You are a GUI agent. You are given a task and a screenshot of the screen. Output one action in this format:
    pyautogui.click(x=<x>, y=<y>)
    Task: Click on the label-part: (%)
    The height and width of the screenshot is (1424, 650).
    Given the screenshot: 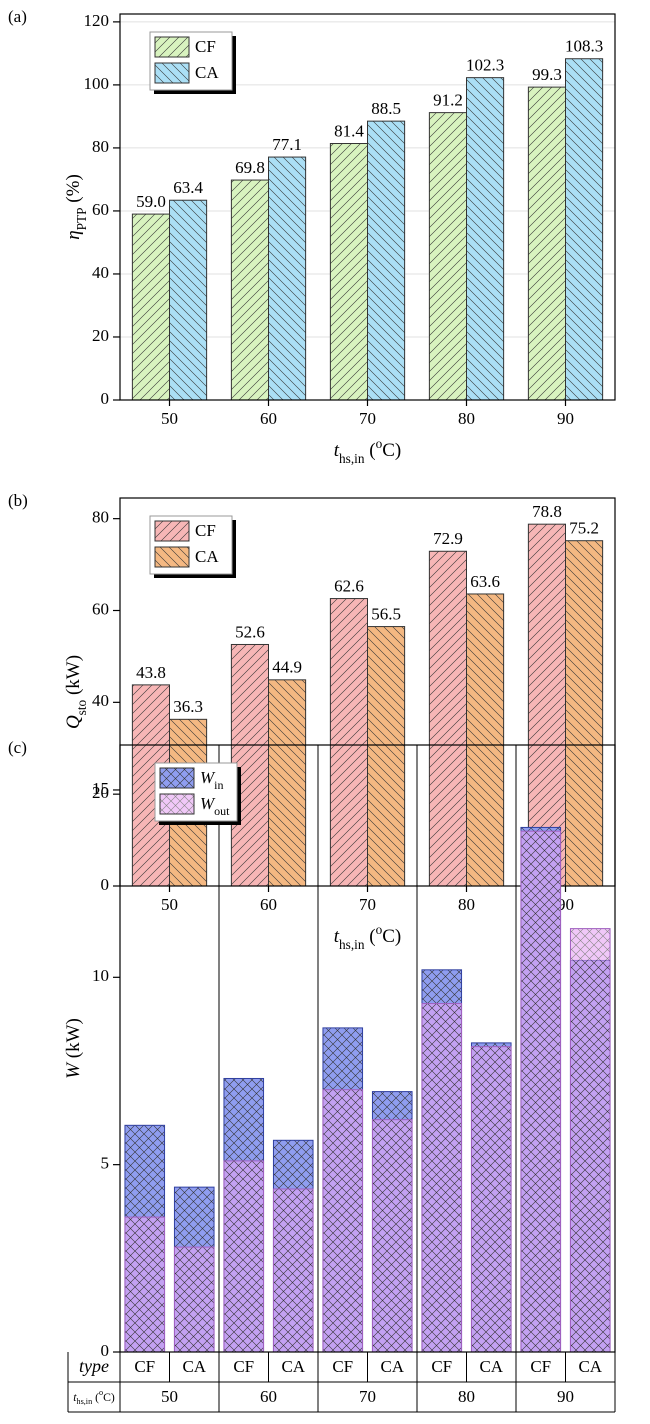 What is the action you would take?
    pyautogui.click(x=73, y=190)
    